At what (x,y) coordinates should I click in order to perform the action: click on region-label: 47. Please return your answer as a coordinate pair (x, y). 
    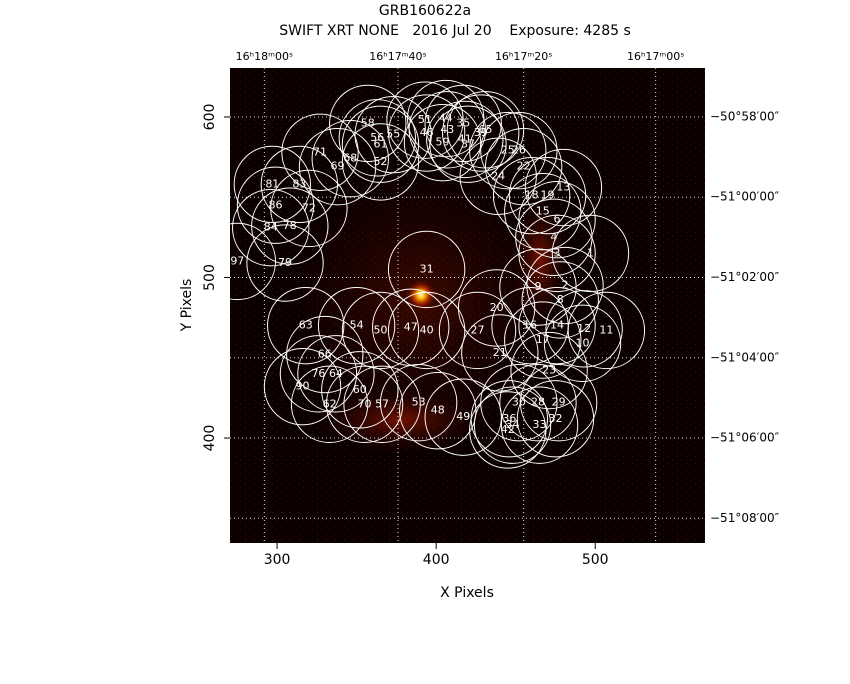
    Looking at the image, I should click on (411, 326).